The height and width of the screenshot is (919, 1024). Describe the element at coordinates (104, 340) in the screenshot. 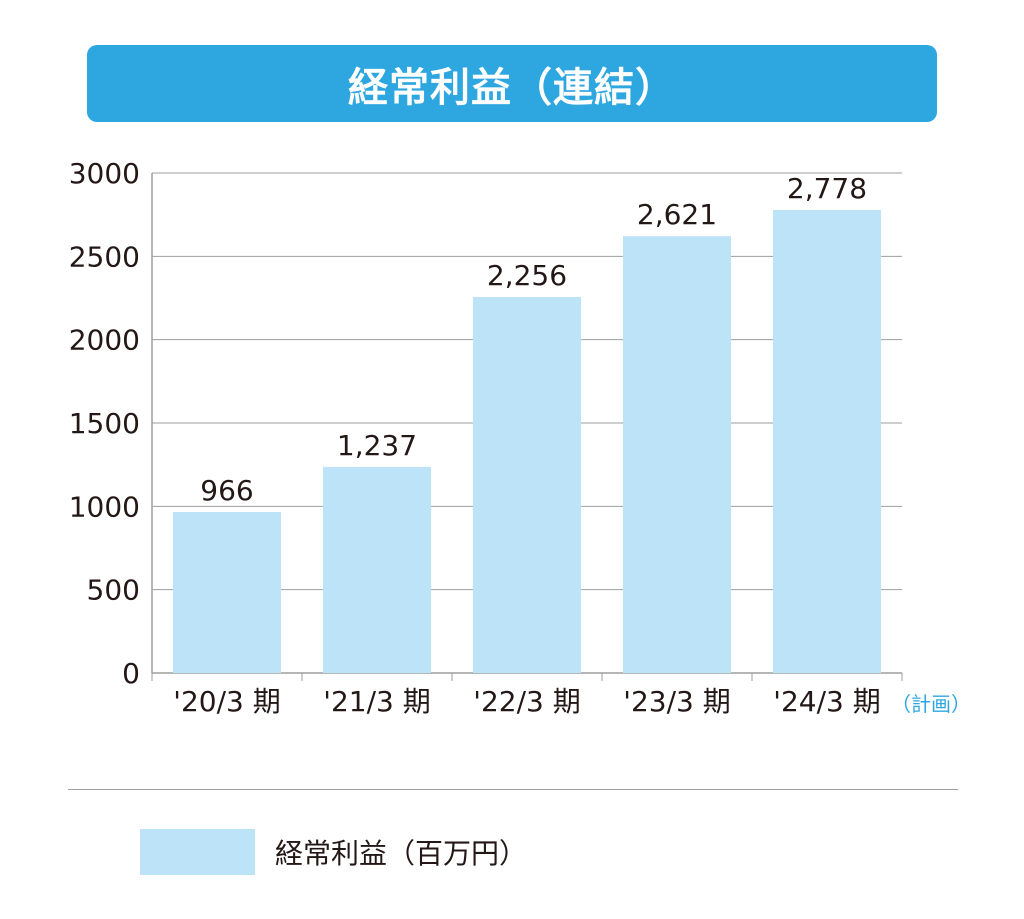

I see `y-tick-label: 2000` at that location.